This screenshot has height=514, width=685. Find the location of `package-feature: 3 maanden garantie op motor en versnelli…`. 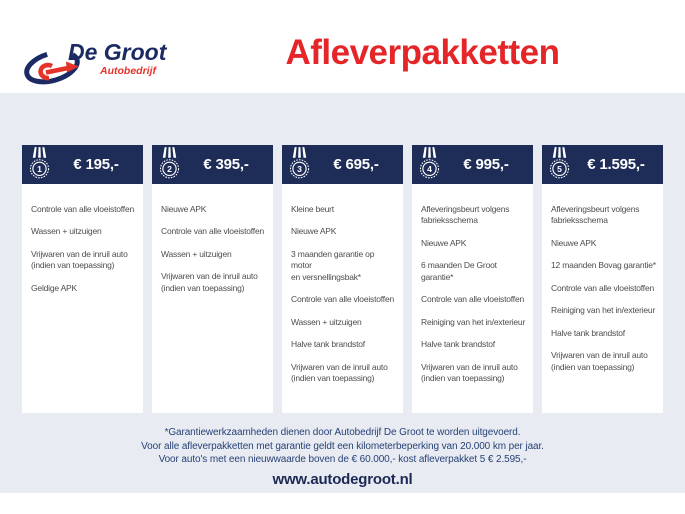

package-feature: 3 maanden garantie op motor en versnelli… is located at coordinates (333, 265).